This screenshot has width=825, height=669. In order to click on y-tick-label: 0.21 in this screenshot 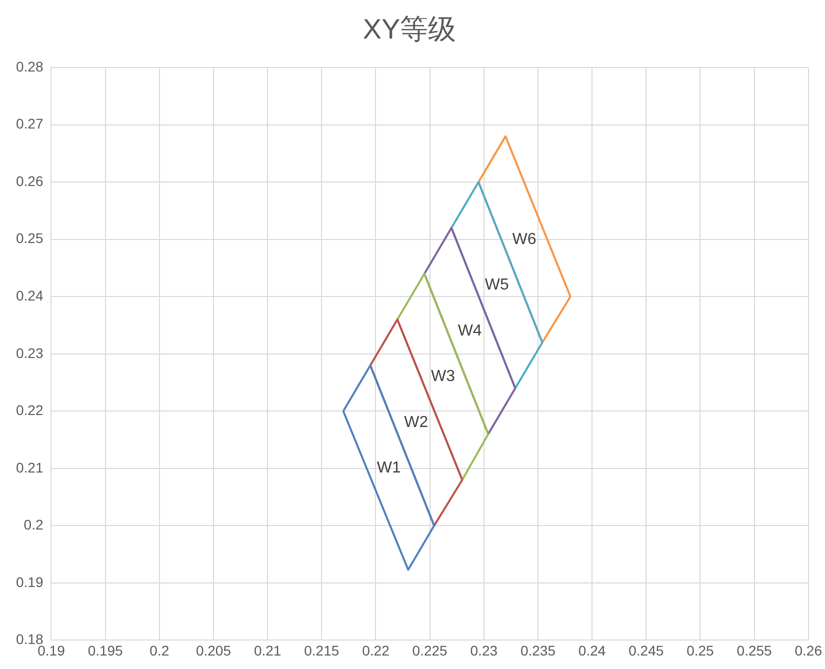, I will do `click(30, 467)`.